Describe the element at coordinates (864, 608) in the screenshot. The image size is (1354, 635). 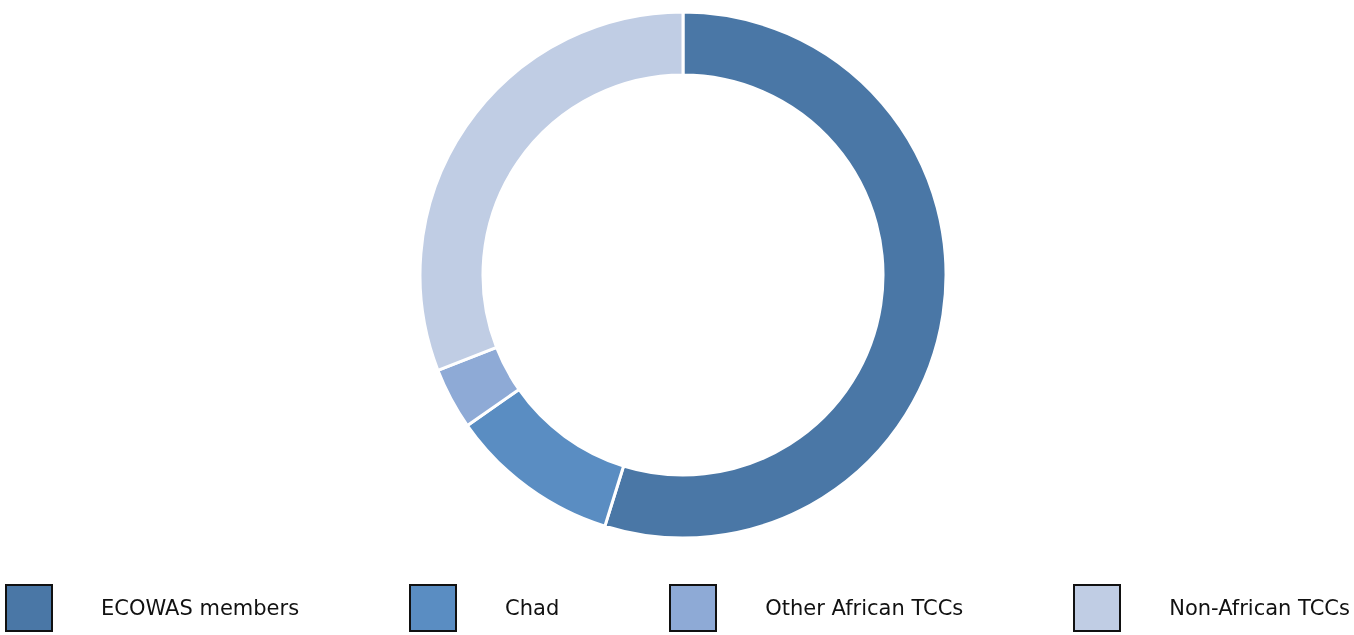
I see `legend-label: Other African TCCs` at that location.